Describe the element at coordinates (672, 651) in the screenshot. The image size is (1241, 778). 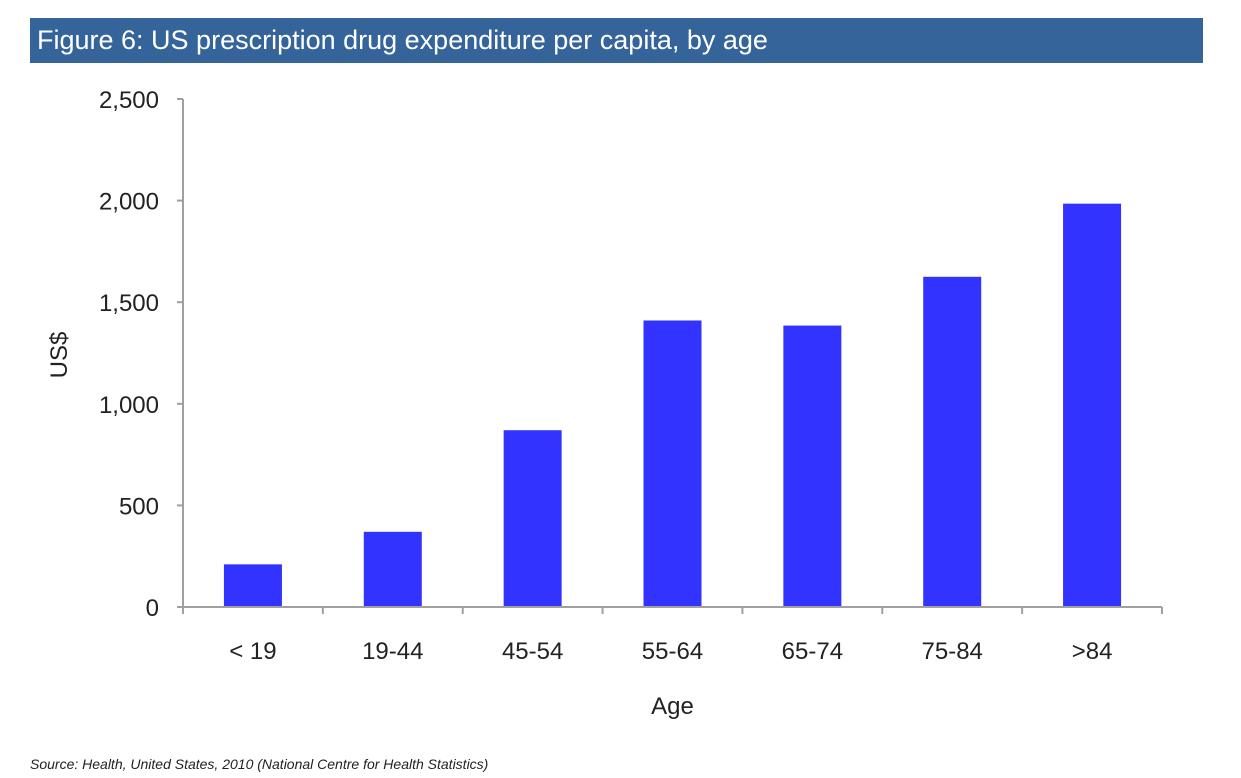
I see `x-tick-label: 55-64` at that location.